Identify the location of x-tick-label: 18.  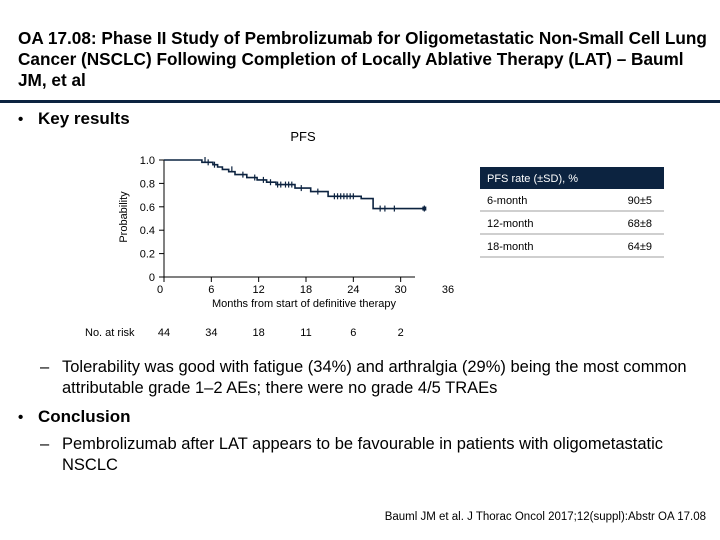
(306, 290).